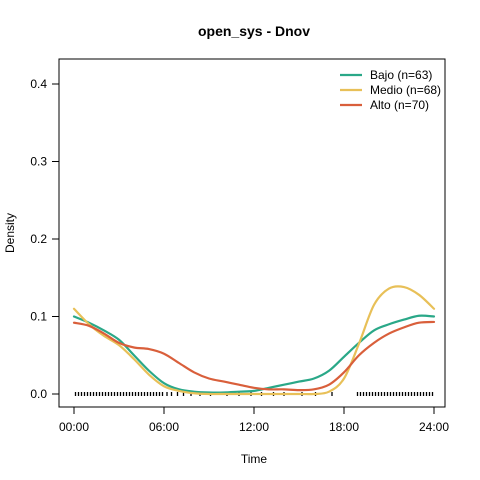 This screenshot has width=480, height=480. Describe the element at coordinates (254, 427) in the screenshot. I see `x-tick-label: 12:00` at that location.